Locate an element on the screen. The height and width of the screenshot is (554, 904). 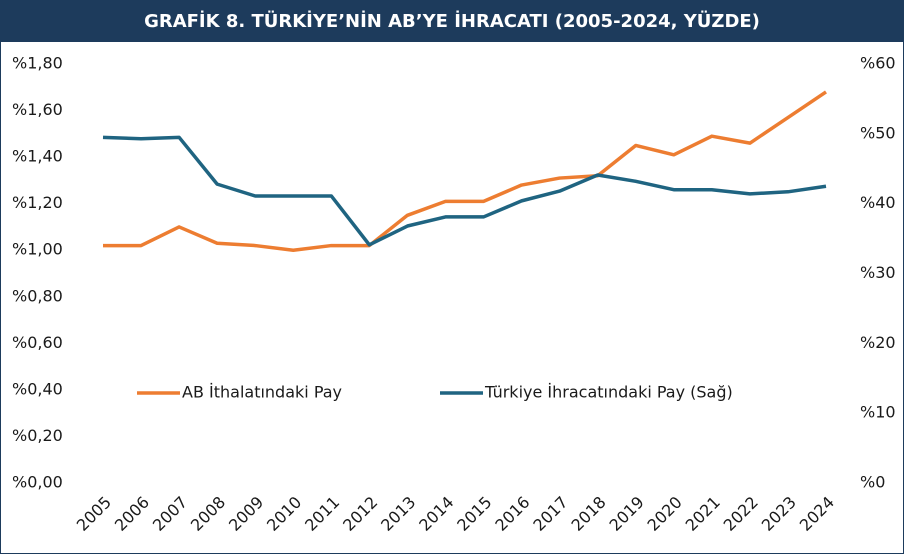
y-tick-label: %0,00 is located at coordinates (37, 482).